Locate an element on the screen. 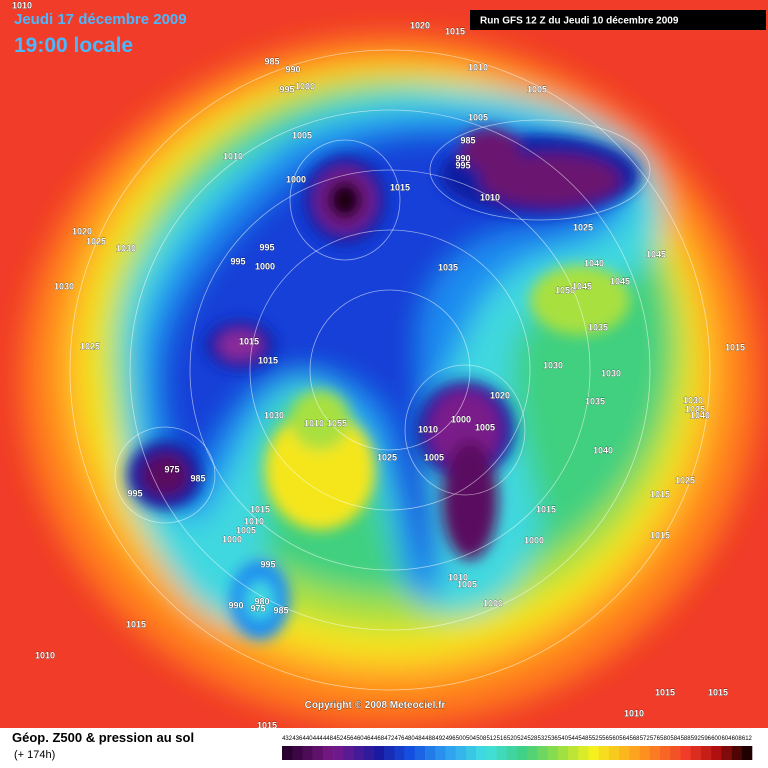  lead-time: (+ 174h) is located at coordinates (34, 755).